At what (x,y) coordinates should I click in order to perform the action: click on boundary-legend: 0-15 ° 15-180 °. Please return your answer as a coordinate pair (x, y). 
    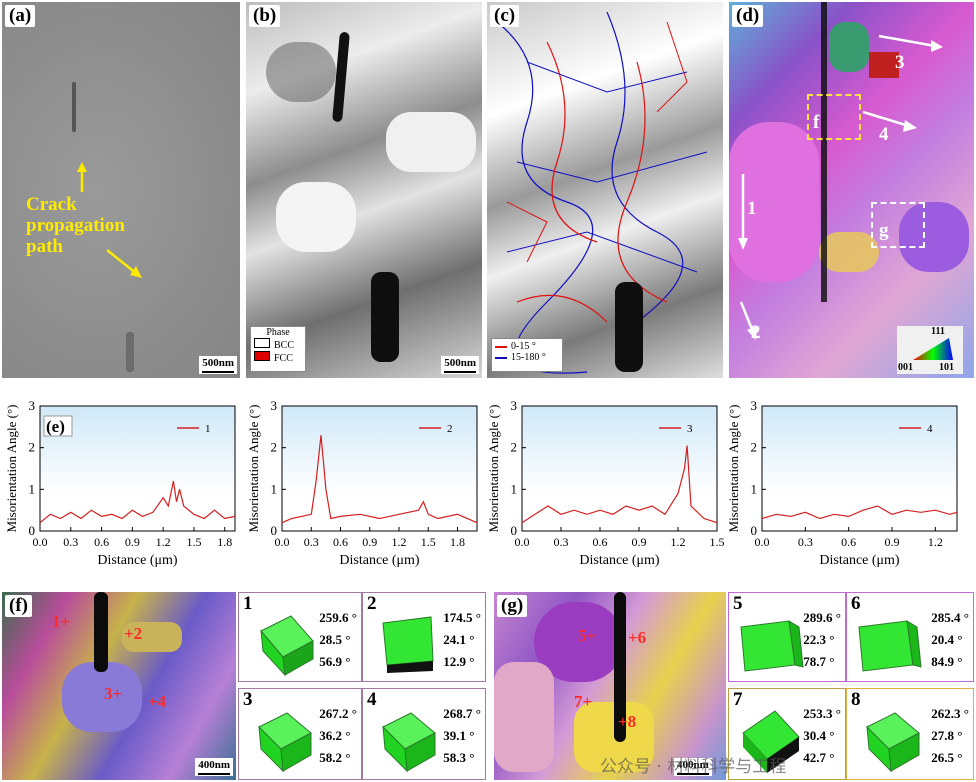
    Looking at the image, I should click on (527, 355).